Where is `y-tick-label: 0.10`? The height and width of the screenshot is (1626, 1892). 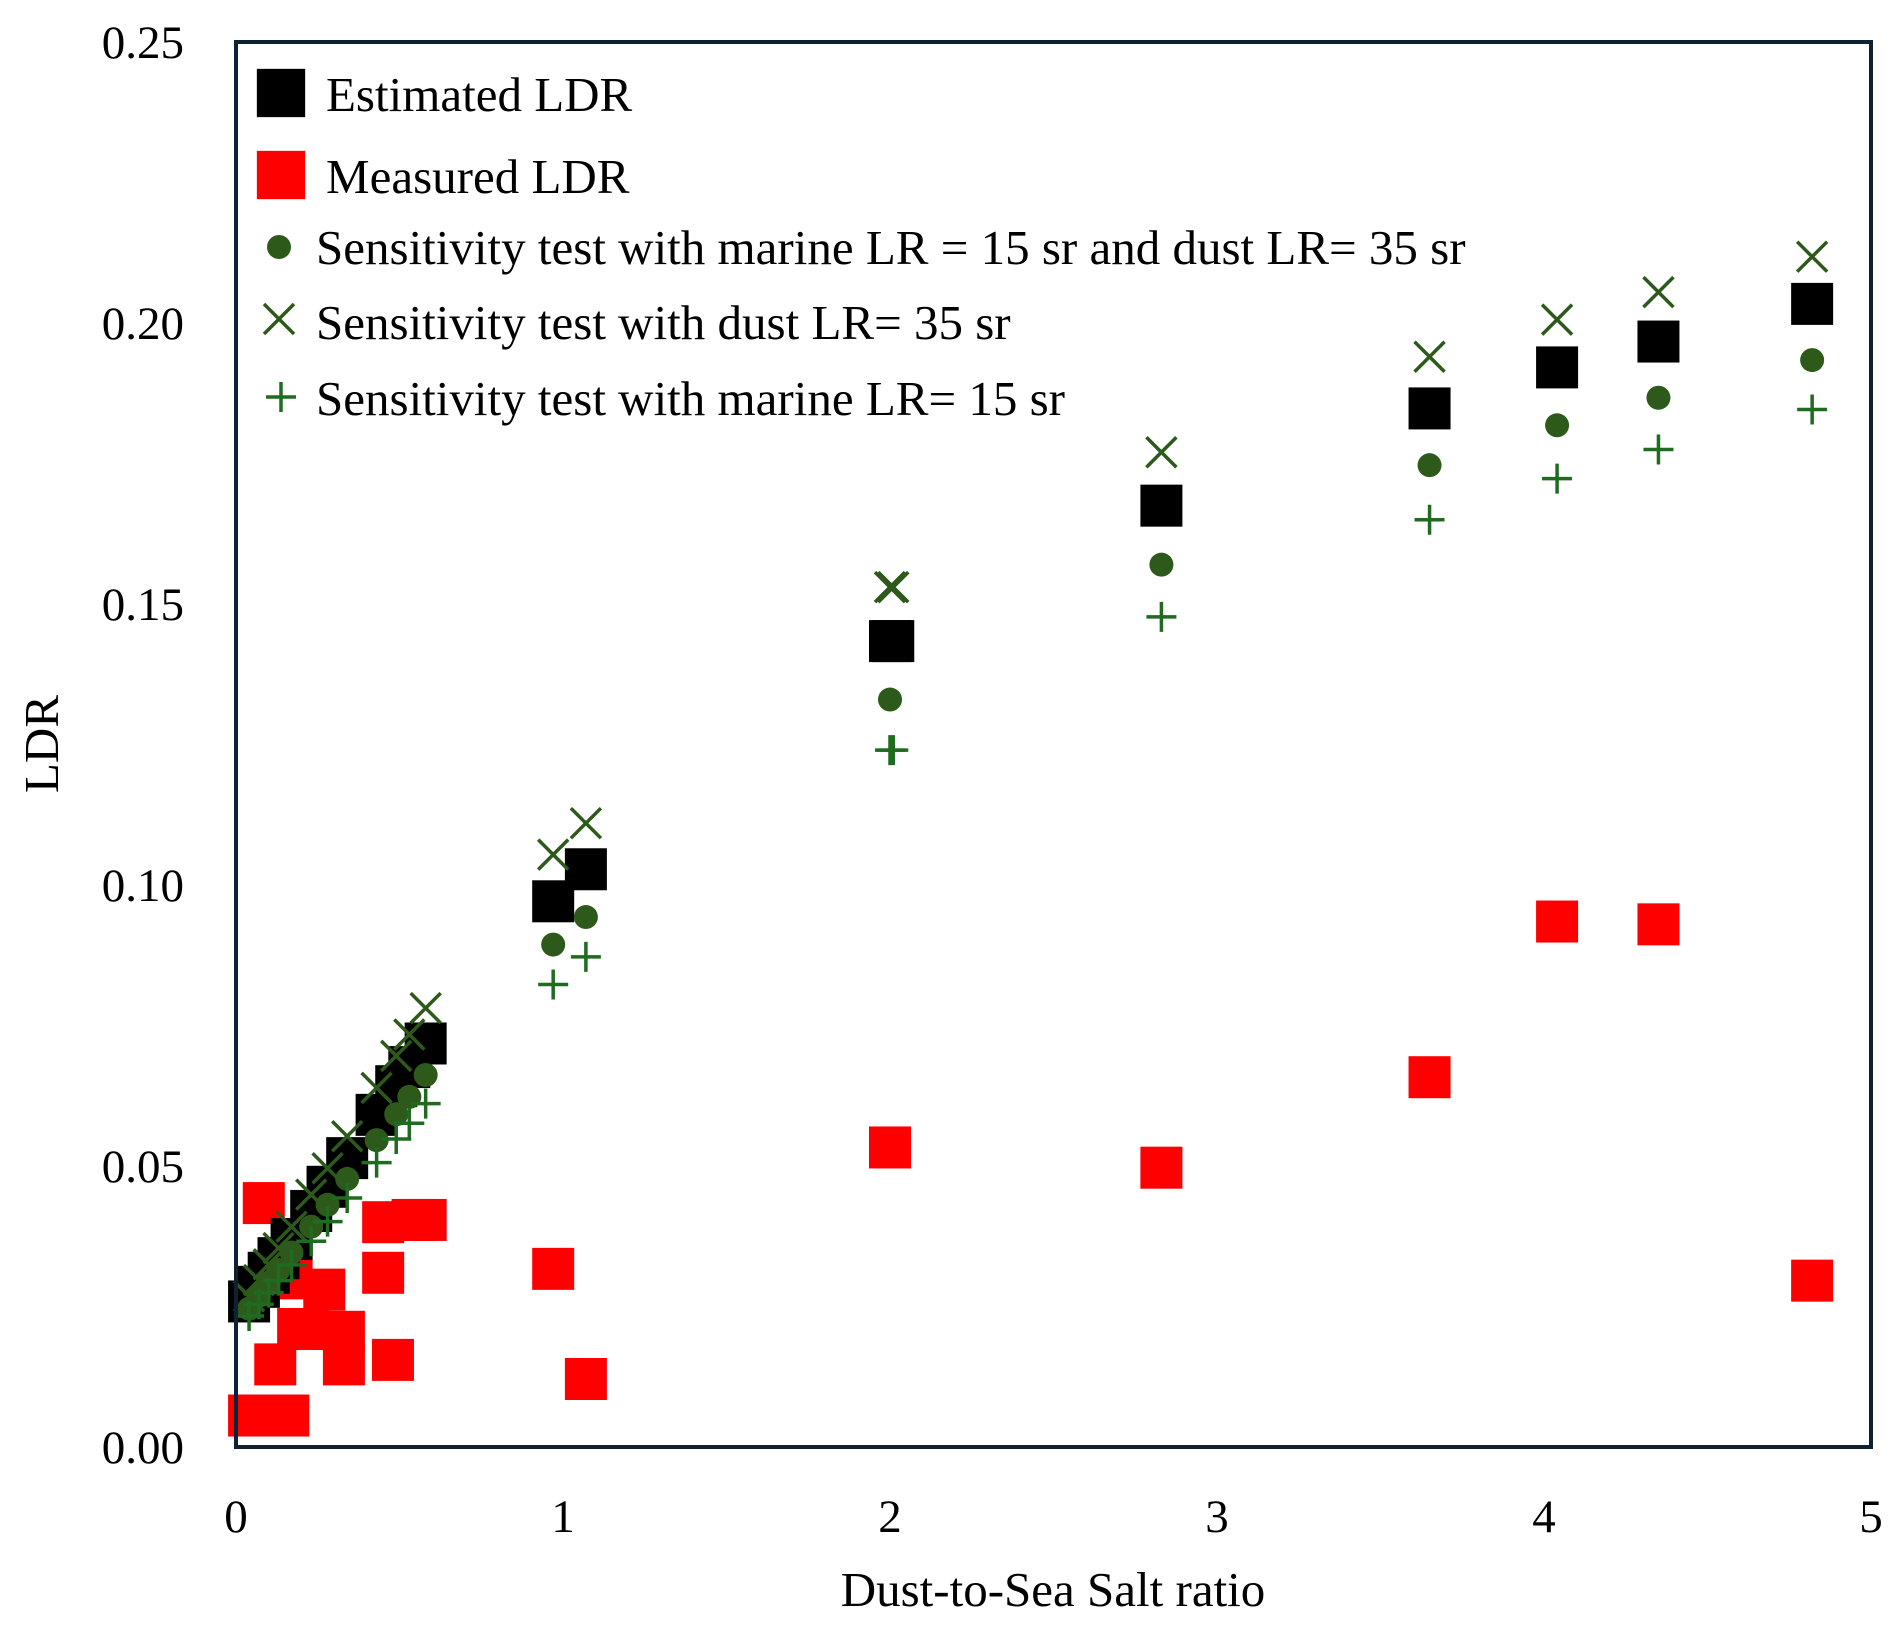
y-tick-label: 0.10 is located at coordinates (143, 886).